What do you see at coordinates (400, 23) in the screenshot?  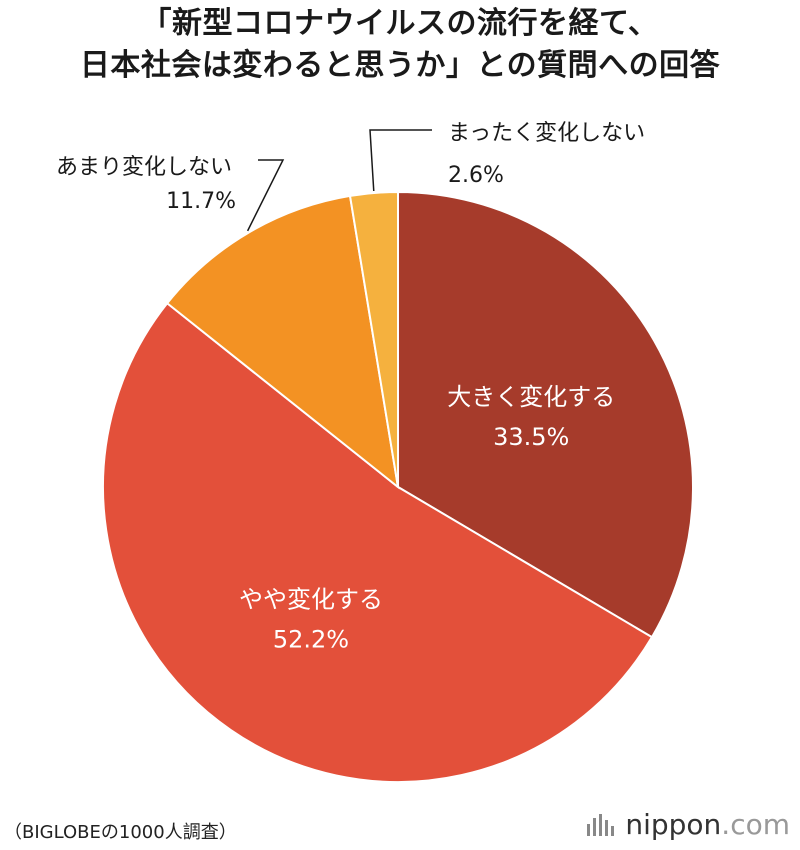 I see `chart-title-line-1: 「新型コロナウイルスの流行を経て、` at bounding box center [400, 23].